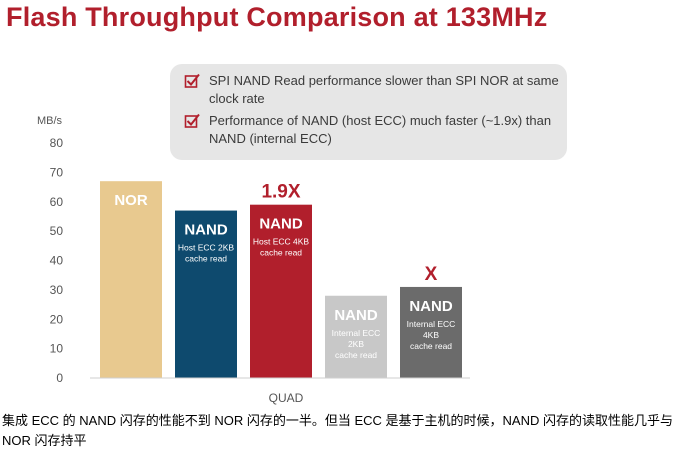 The image size is (681, 455). What do you see at coordinates (206, 248) in the screenshot?
I see `bar-sublabel: Host ECC 2KB` at bounding box center [206, 248].